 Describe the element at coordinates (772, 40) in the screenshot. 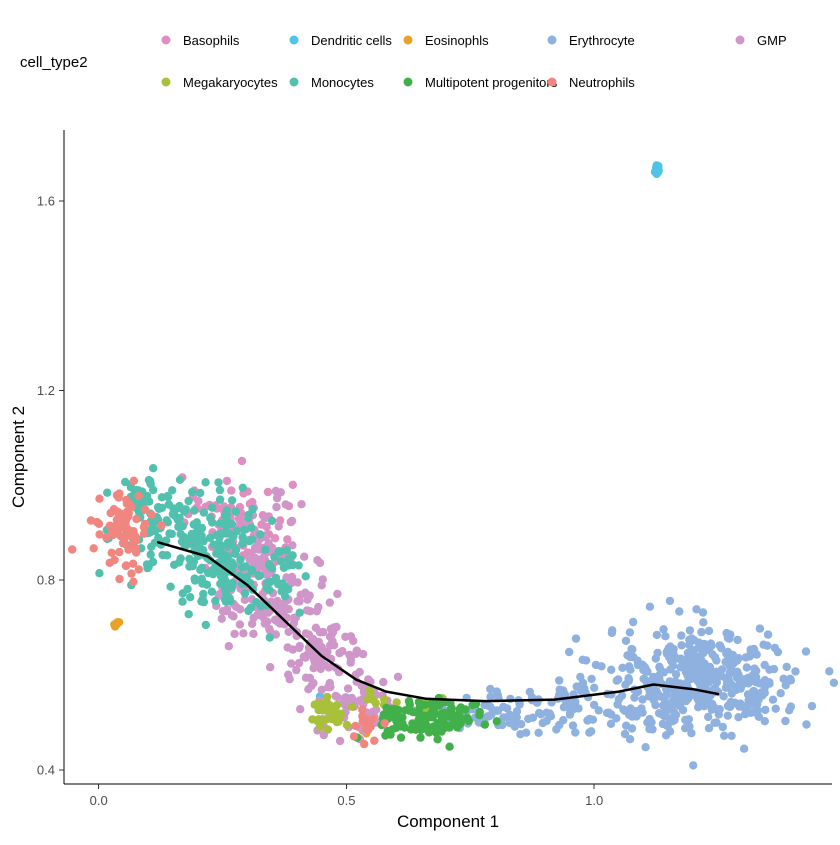

I see `legend-label: GMP` at that location.